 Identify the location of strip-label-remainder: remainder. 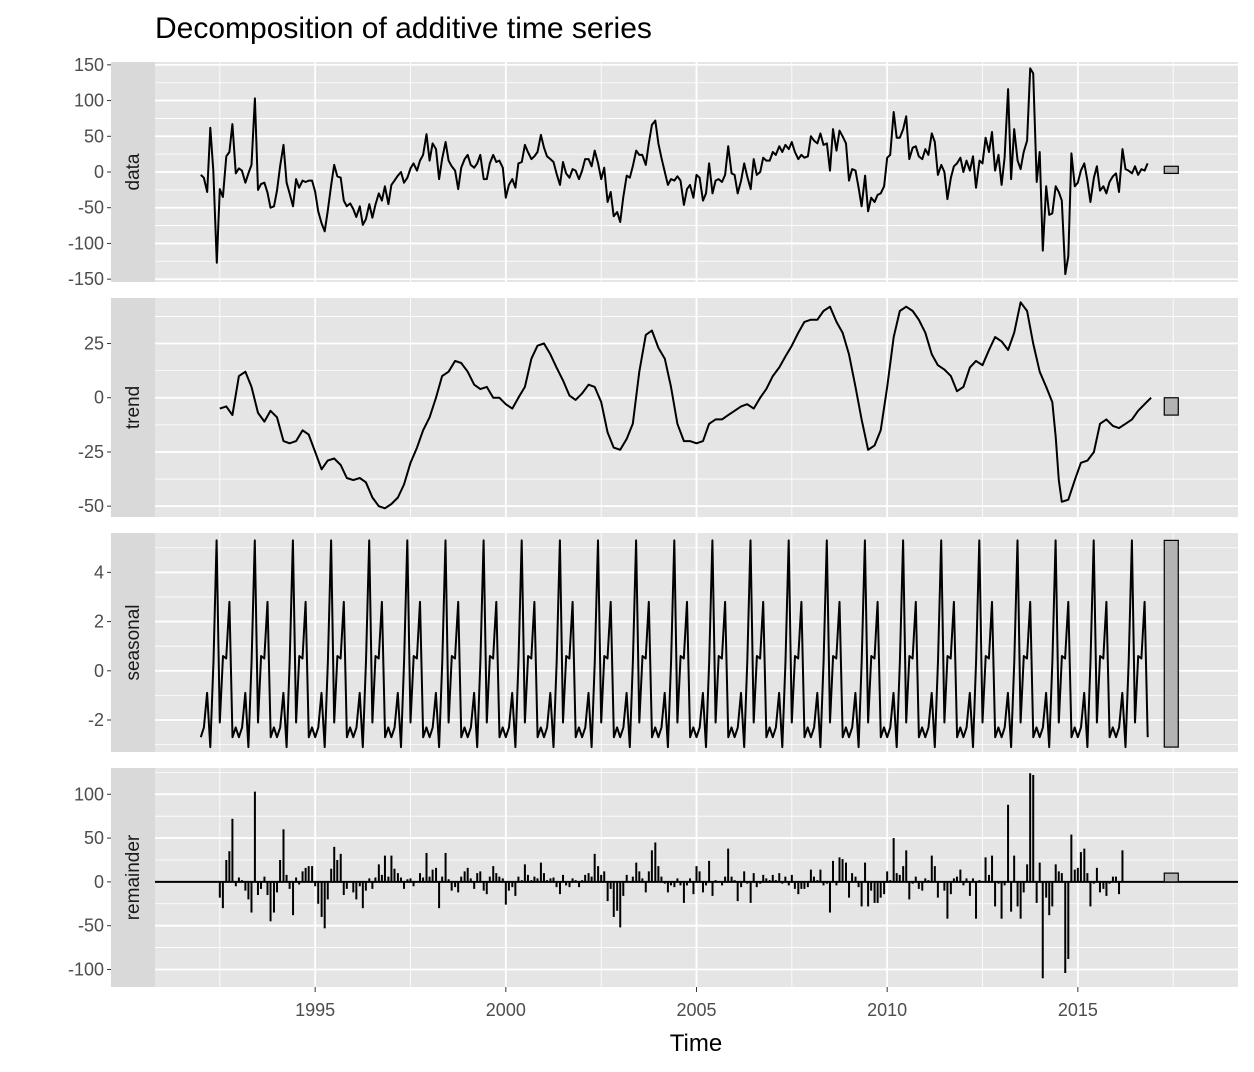
(133, 877).